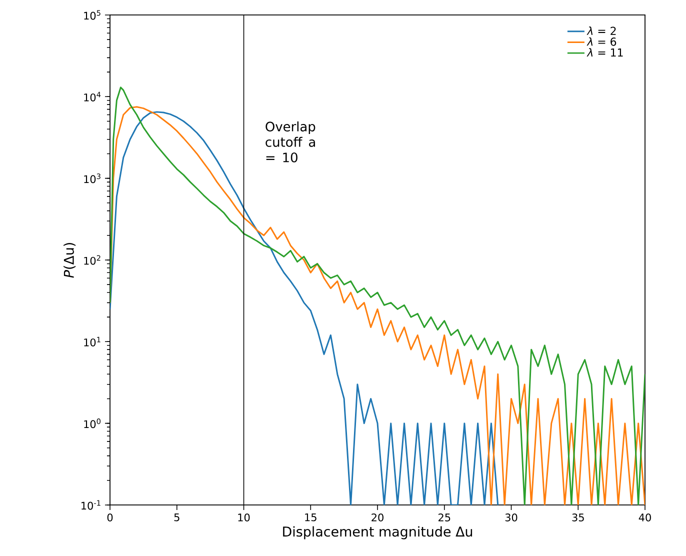 The image size is (686, 556). Describe the element at coordinates (244, 517) in the screenshot. I see `x-tick-label: 10` at that location.